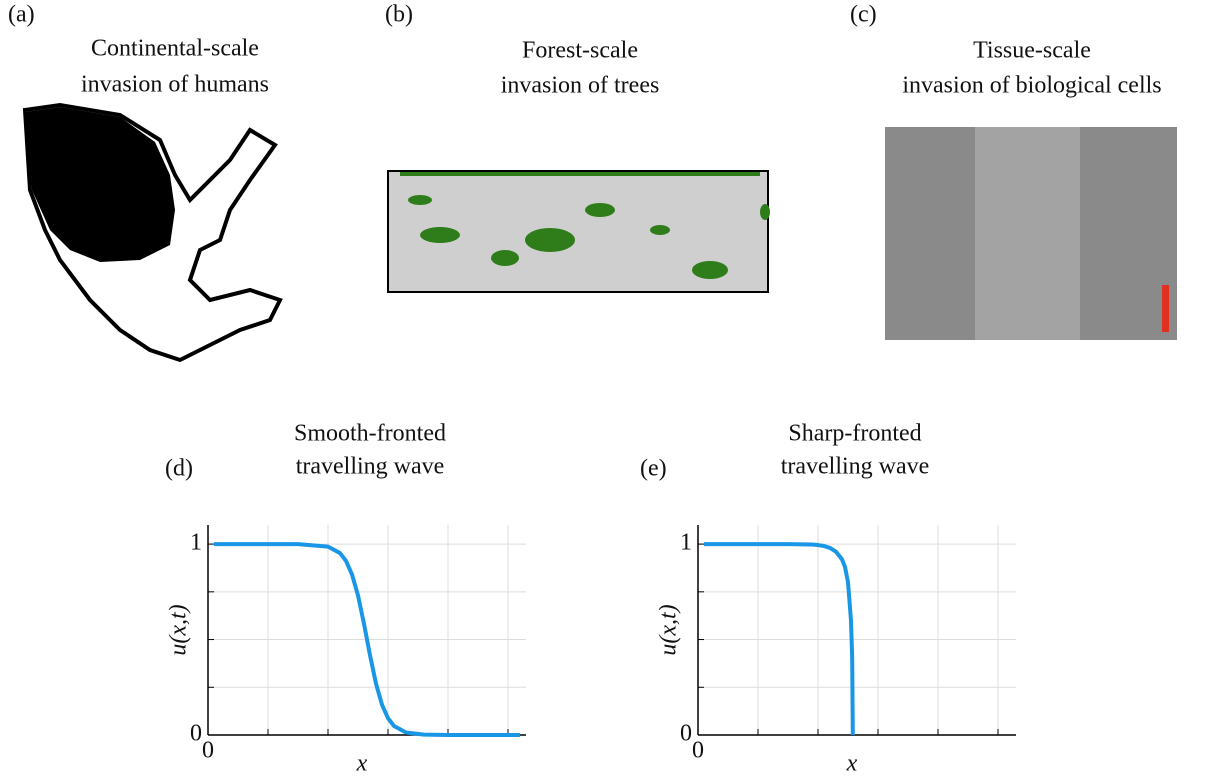  What do you see at coordinates (580, 86) in the screenshot?
I see `panel-title: invasion of trees` at bounding box center [580, 86].